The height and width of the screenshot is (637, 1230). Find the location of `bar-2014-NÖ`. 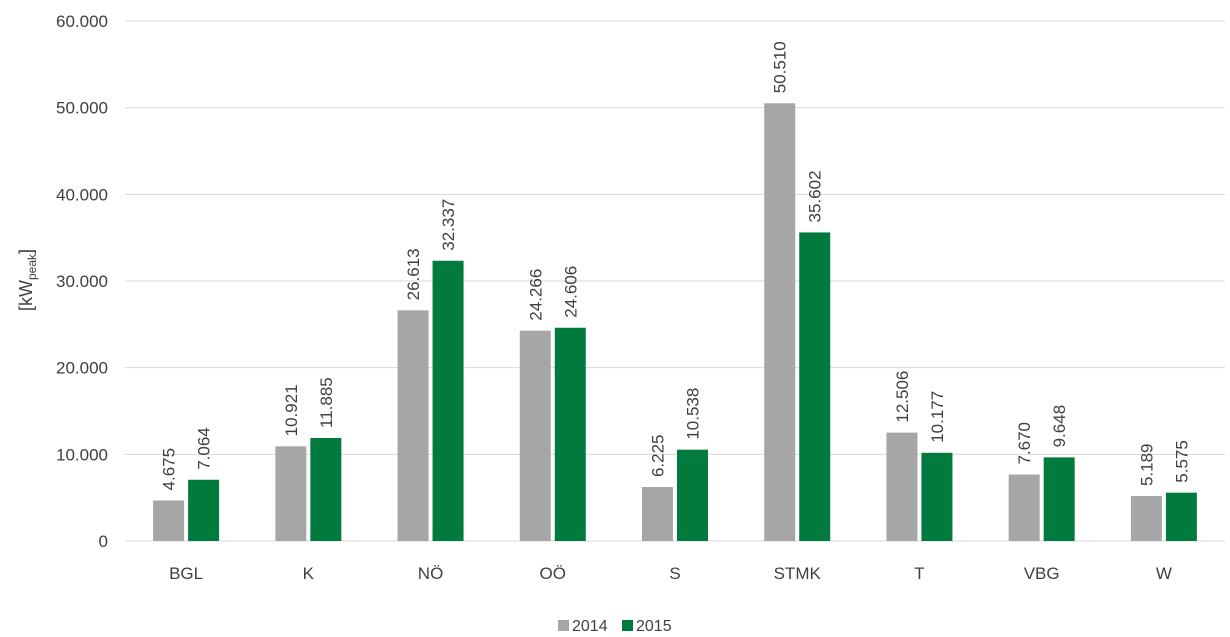

bar-2014-NÖ is located at coordinates (413, 425).